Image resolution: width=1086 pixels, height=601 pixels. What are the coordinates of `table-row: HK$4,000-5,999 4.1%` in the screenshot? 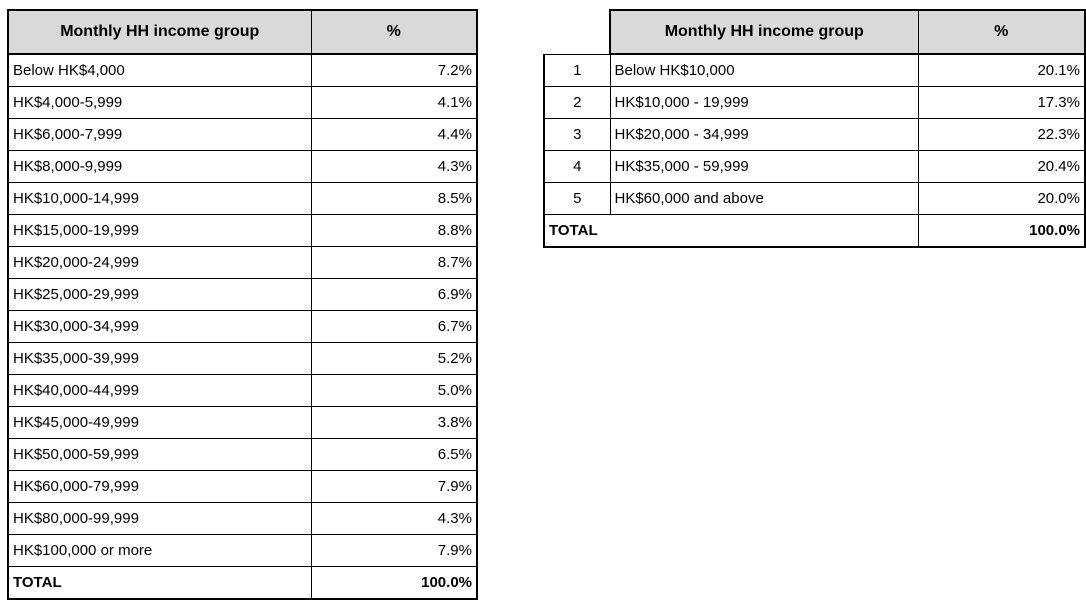 It's located at (242, 102).